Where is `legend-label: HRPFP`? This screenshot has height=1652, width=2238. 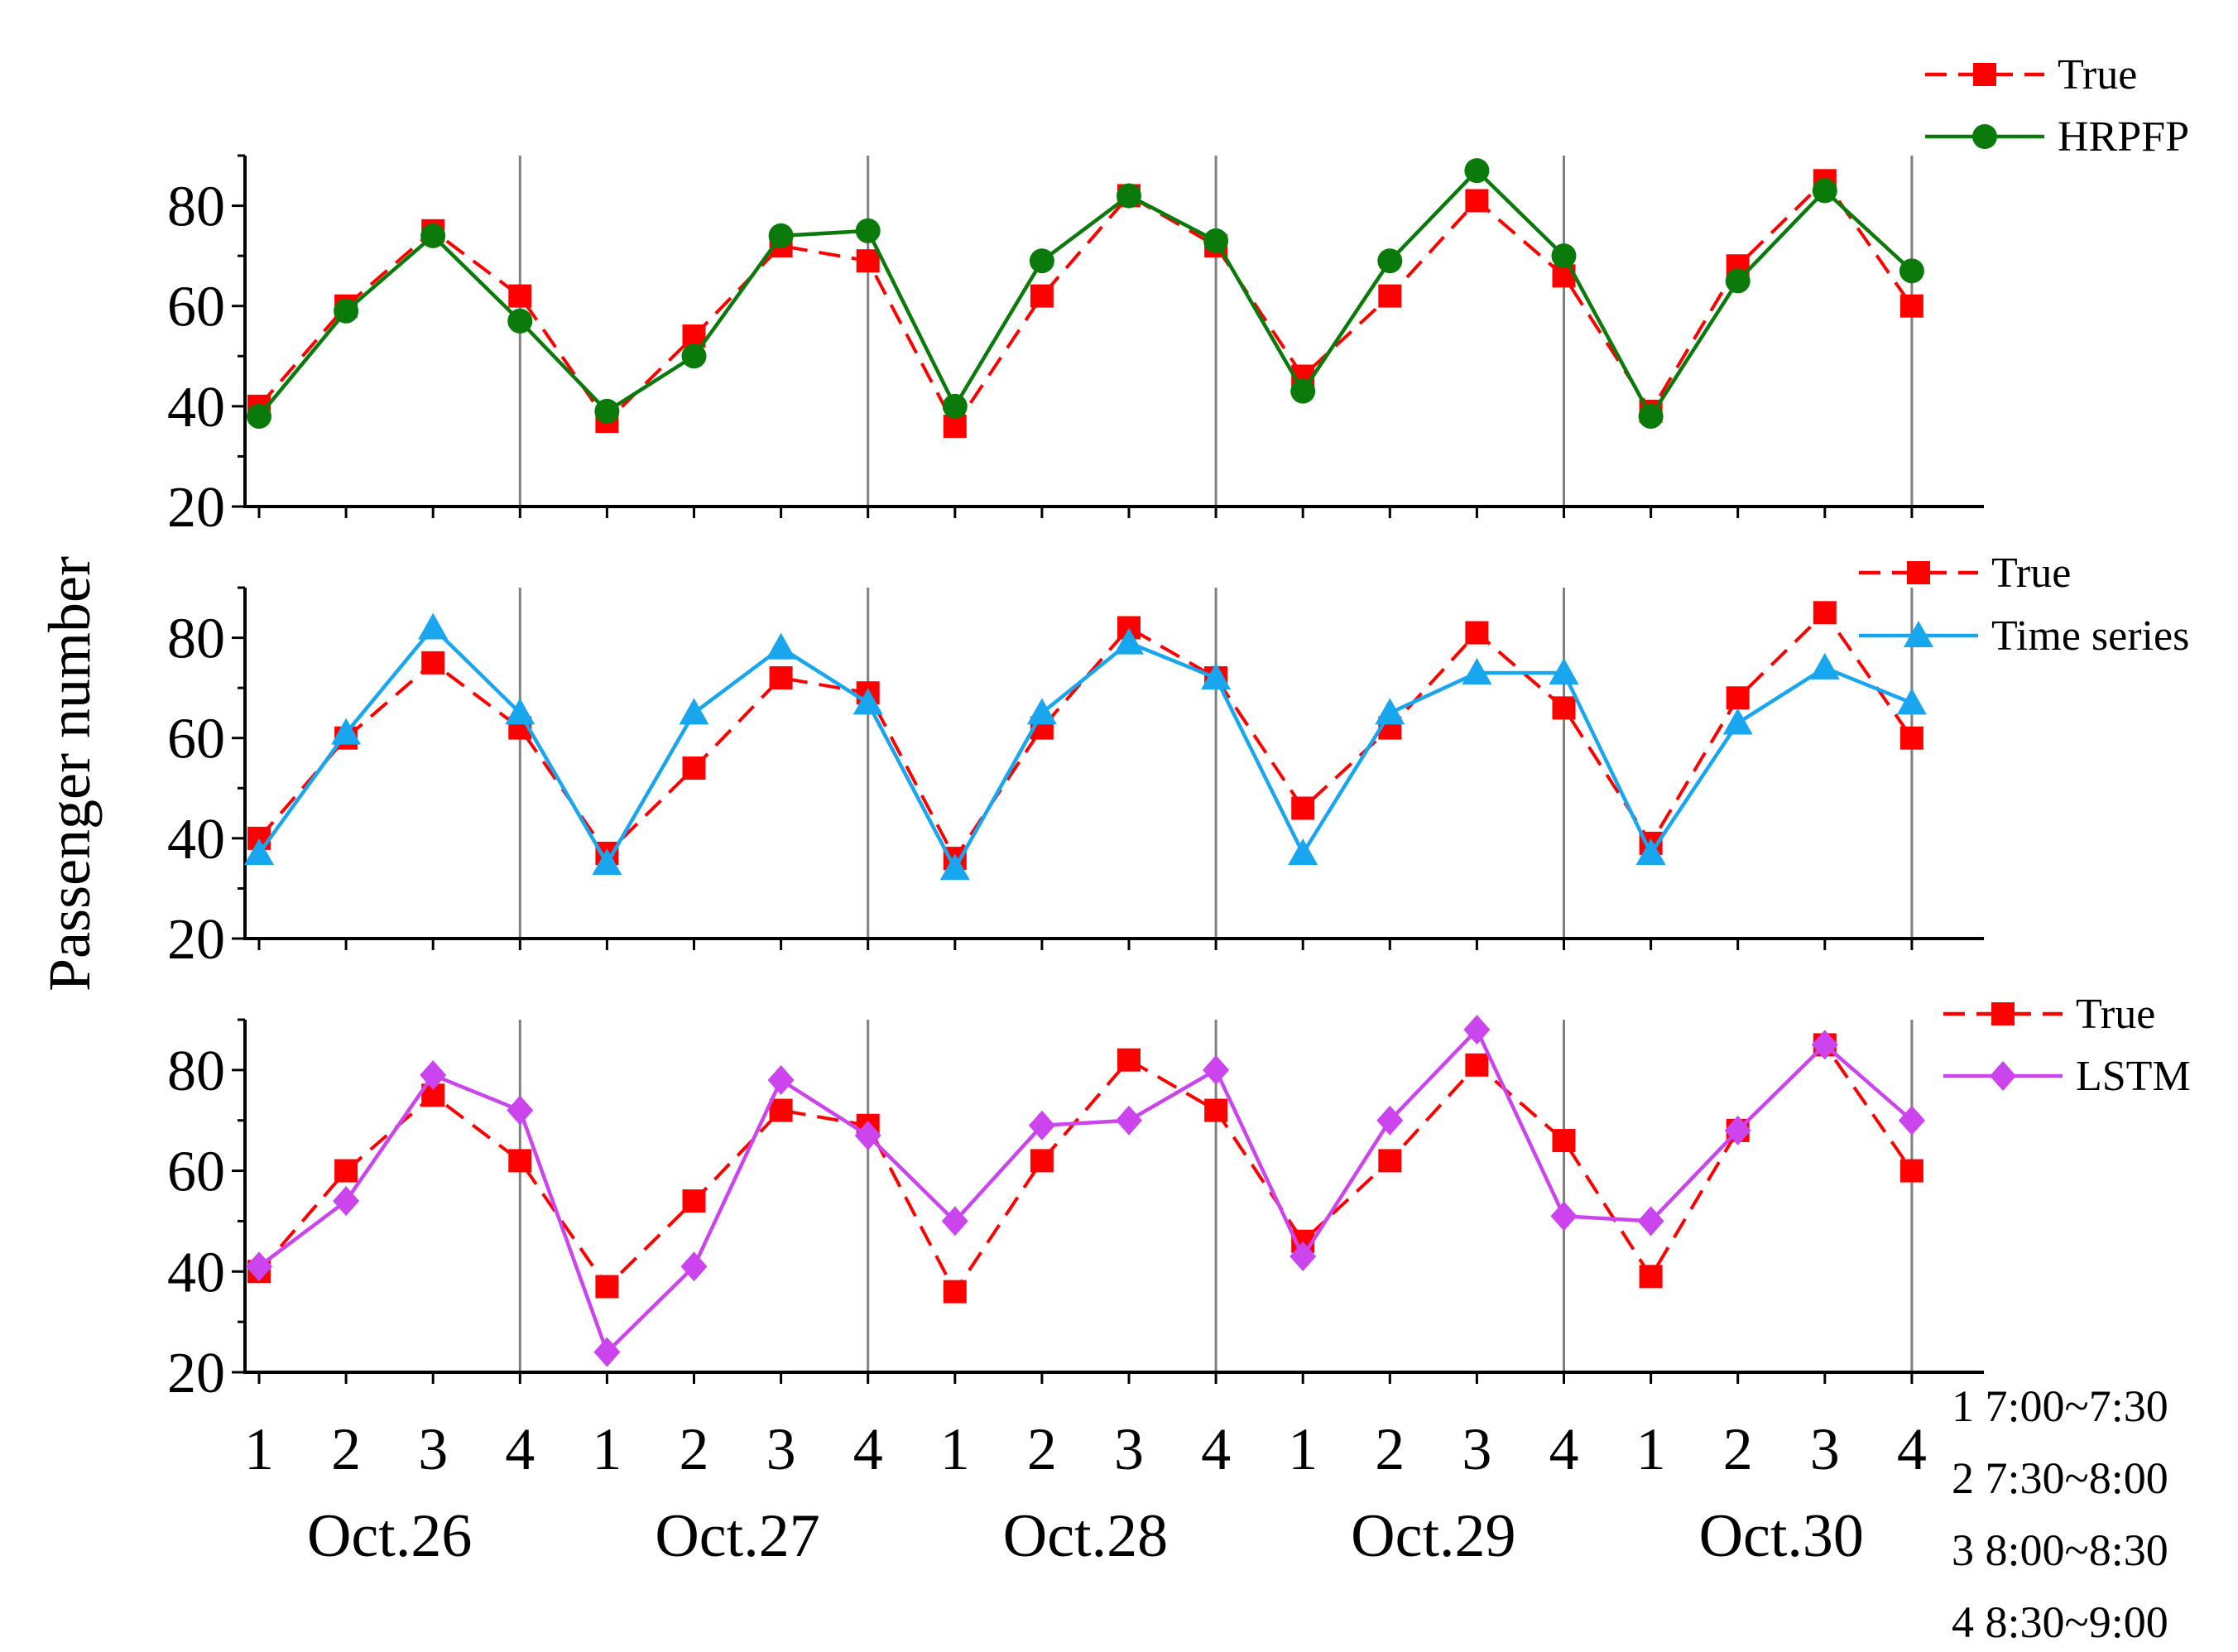 legend-label: HRPFP is located at coordinates (2123, 137).